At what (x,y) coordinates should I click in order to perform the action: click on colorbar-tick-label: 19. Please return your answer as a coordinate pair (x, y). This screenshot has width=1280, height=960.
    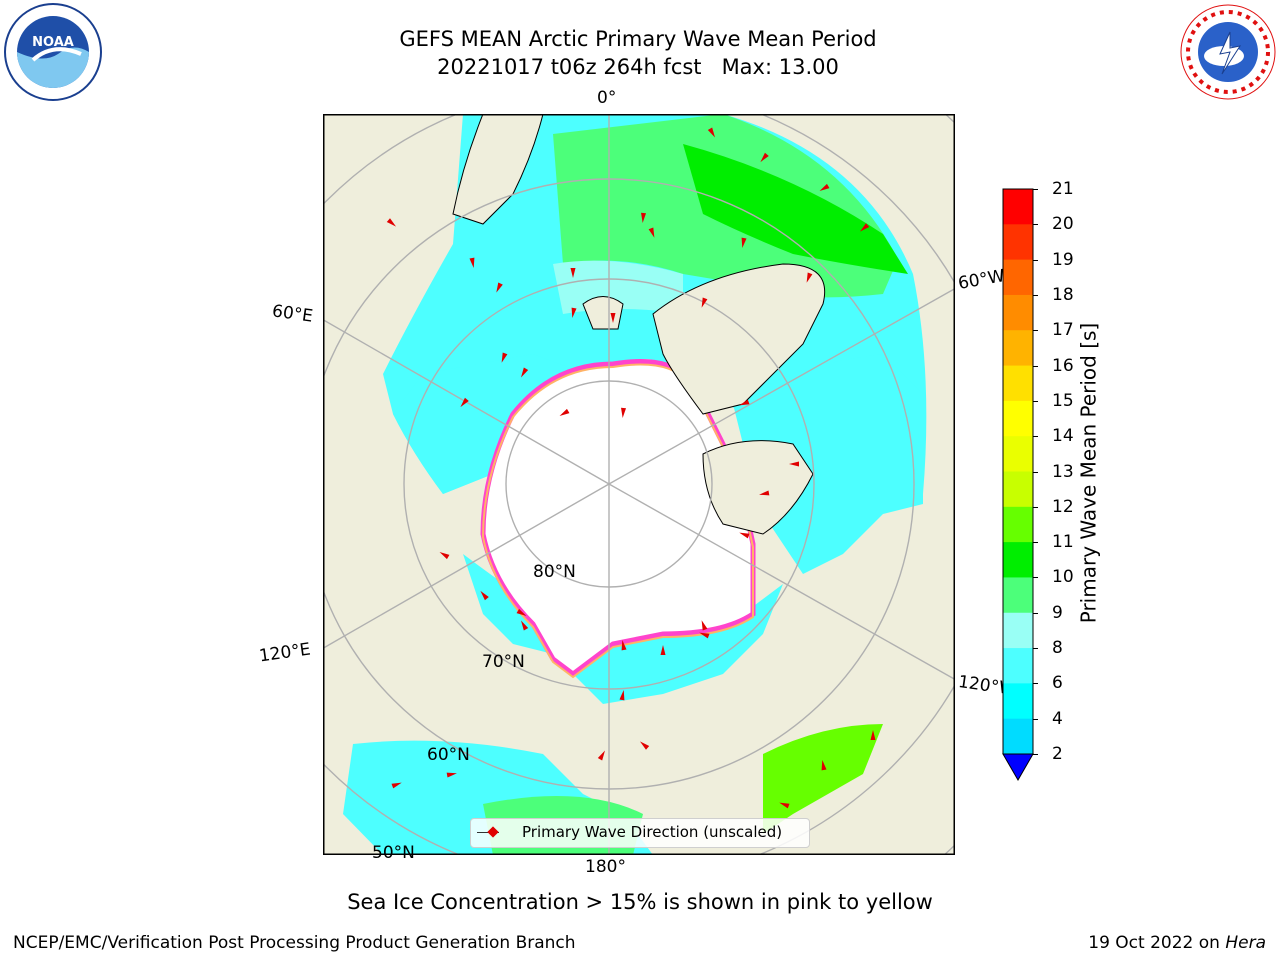
    Looking at the image, I should click on (1063, 259).